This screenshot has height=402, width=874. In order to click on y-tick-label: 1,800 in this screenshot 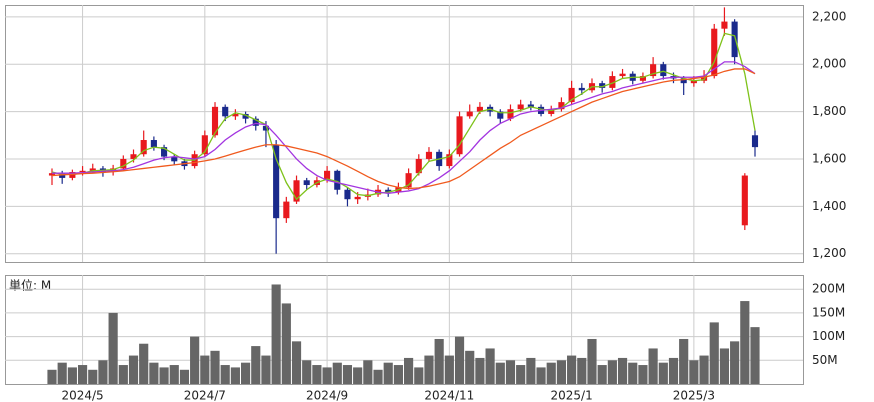, I will do `click(829, 111)`.